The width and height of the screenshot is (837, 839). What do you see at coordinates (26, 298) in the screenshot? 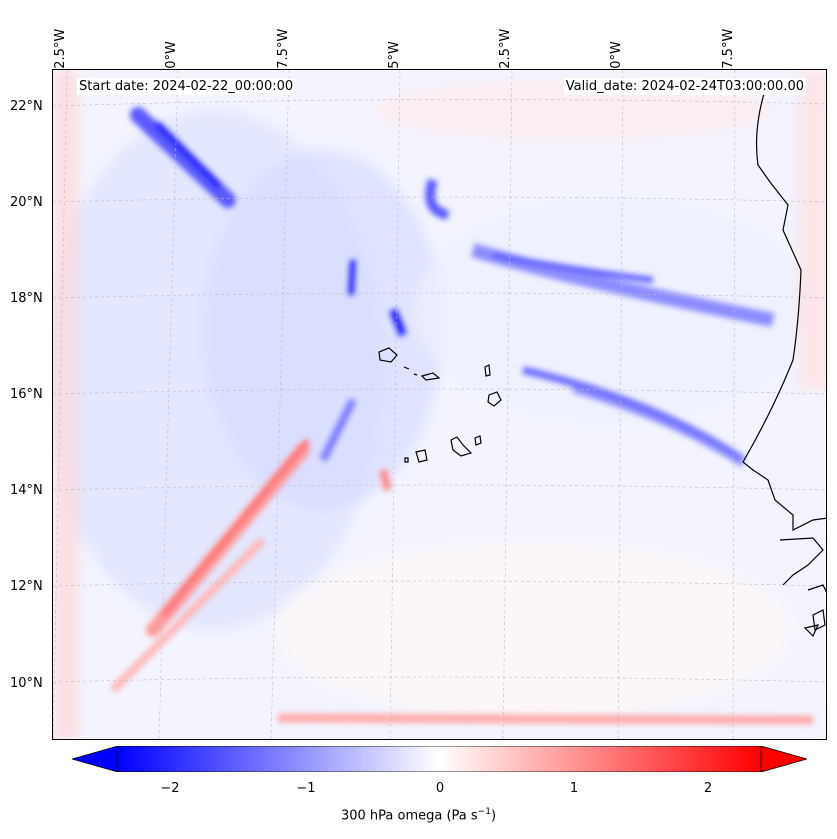
I see `lat-label-18n: 18°N` at bounding box center [26, 298].